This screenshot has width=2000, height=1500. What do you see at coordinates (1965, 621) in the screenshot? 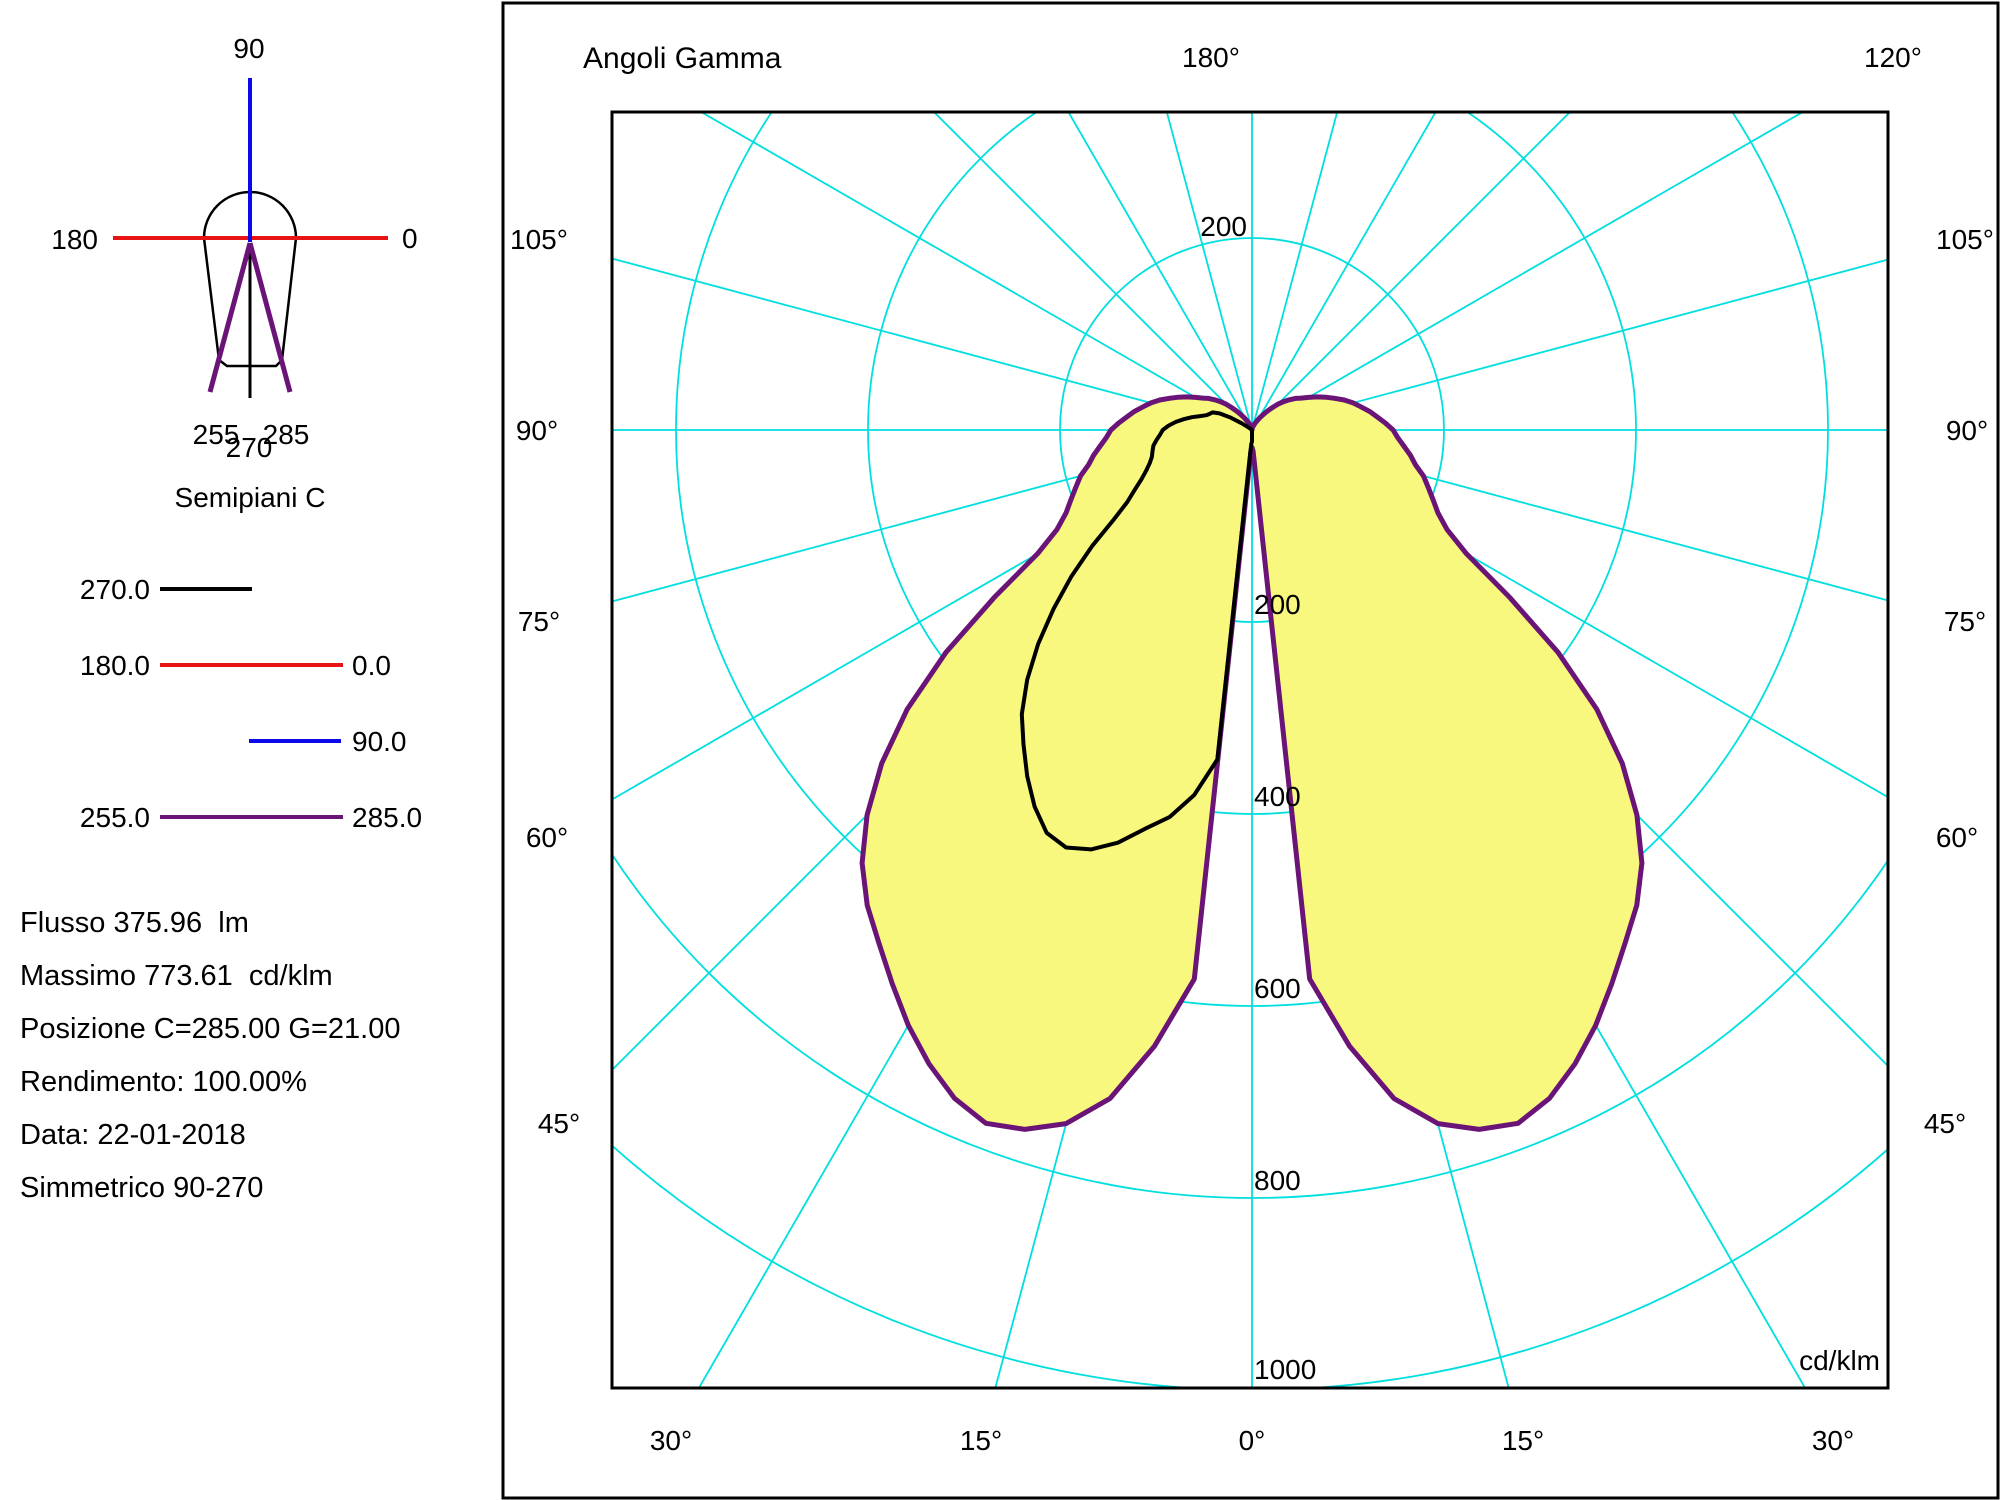
I see `gamma-label-right: 75°` at bounding box center [1965, 621].